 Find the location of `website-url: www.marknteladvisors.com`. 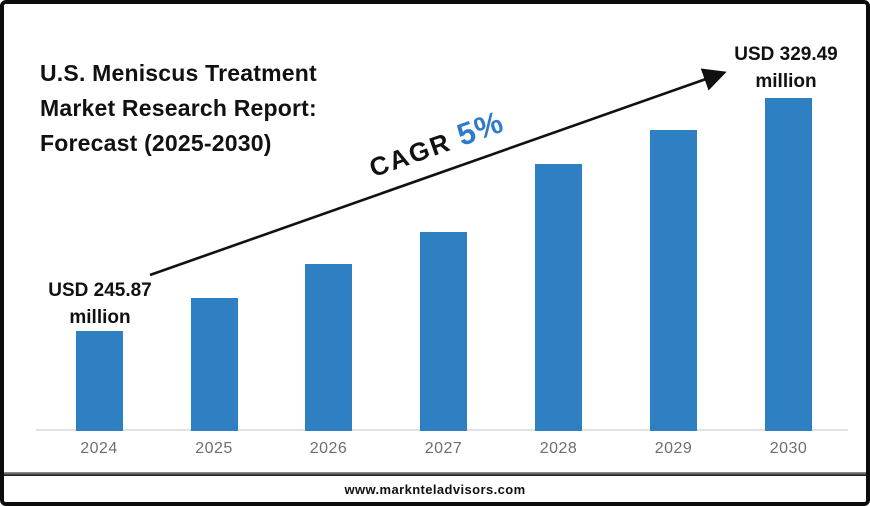

website-url: www.marknteladvisors.com is located at coordinates (435, 489).